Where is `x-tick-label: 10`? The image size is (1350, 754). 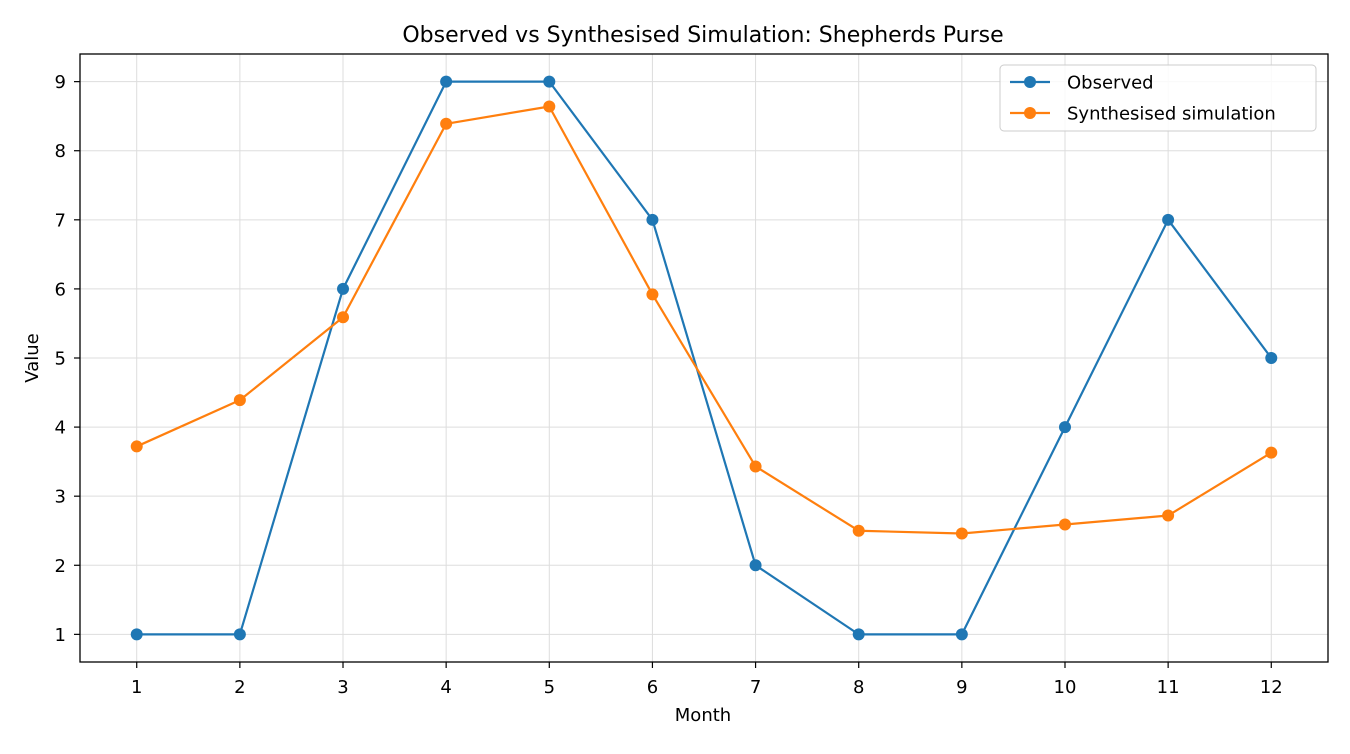 x-tick-label: 10 is located at coordinates (1065, 687).